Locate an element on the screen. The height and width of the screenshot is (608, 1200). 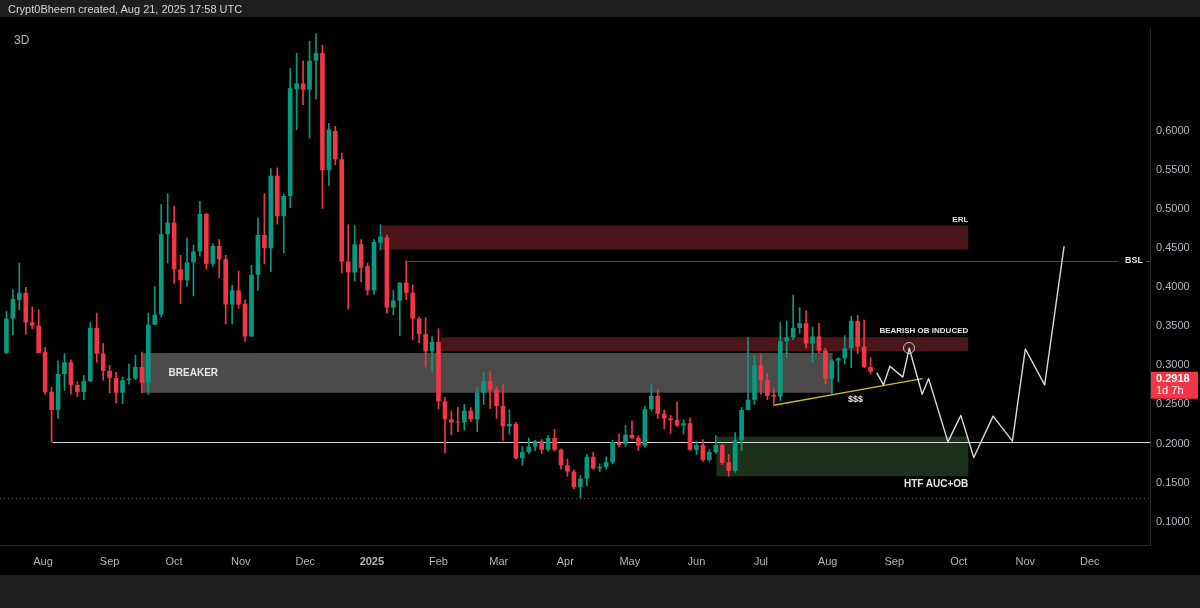
y-tick-label: 0.4500 is located at coordinates (1173, 247).